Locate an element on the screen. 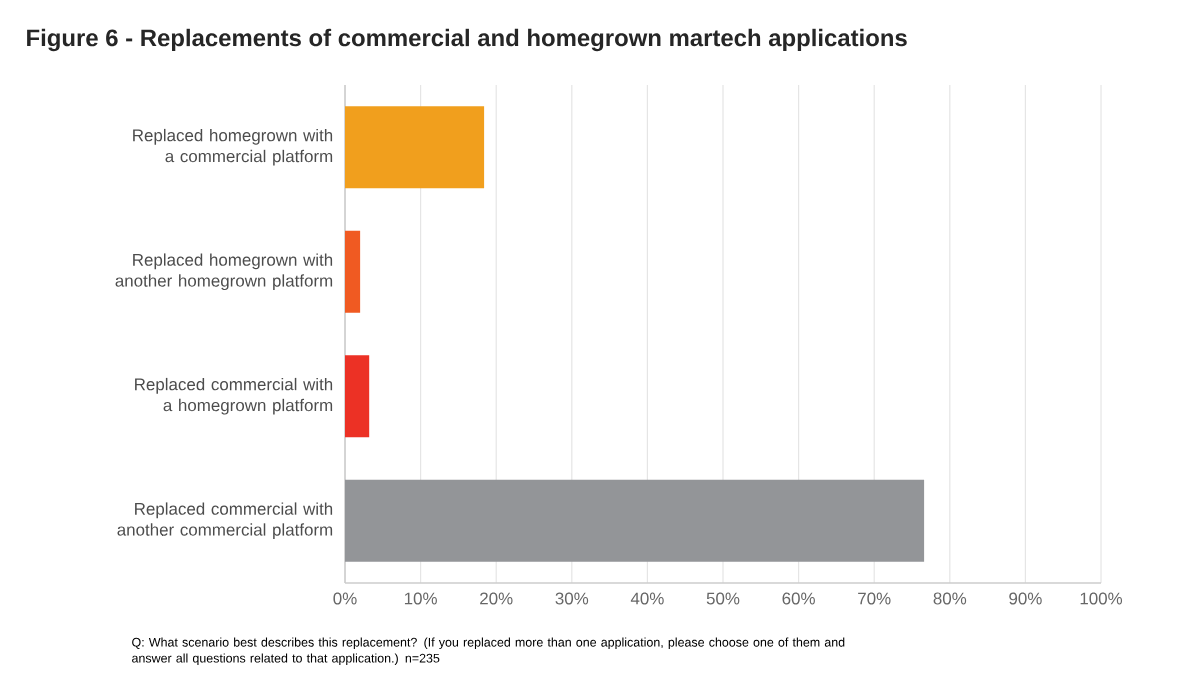  text: Q: What scenario best describes this replacement? (If you replaced more than one application, please choose one of them and answer all questions related to that application.) n=235 is located at coordinates (488, 651).